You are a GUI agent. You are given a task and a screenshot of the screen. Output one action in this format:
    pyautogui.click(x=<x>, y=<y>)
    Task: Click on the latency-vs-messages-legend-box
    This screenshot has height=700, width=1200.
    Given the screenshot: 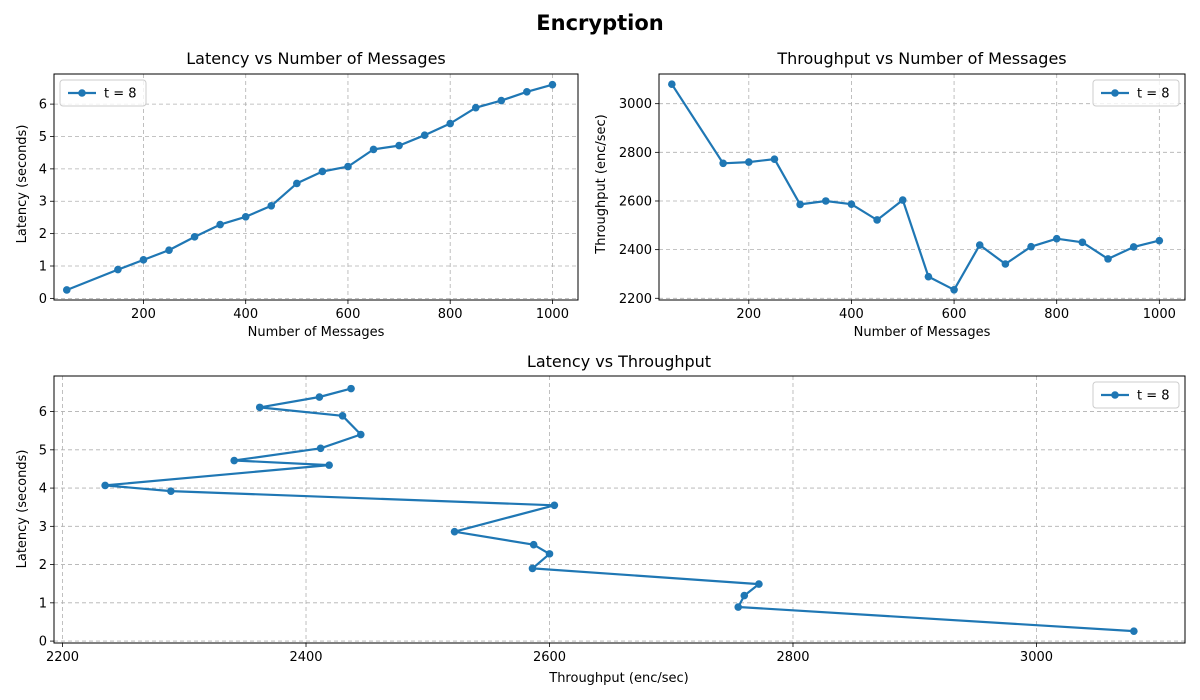 What is the action you would take?
    pyautogui.click(x=103, y=93)
    